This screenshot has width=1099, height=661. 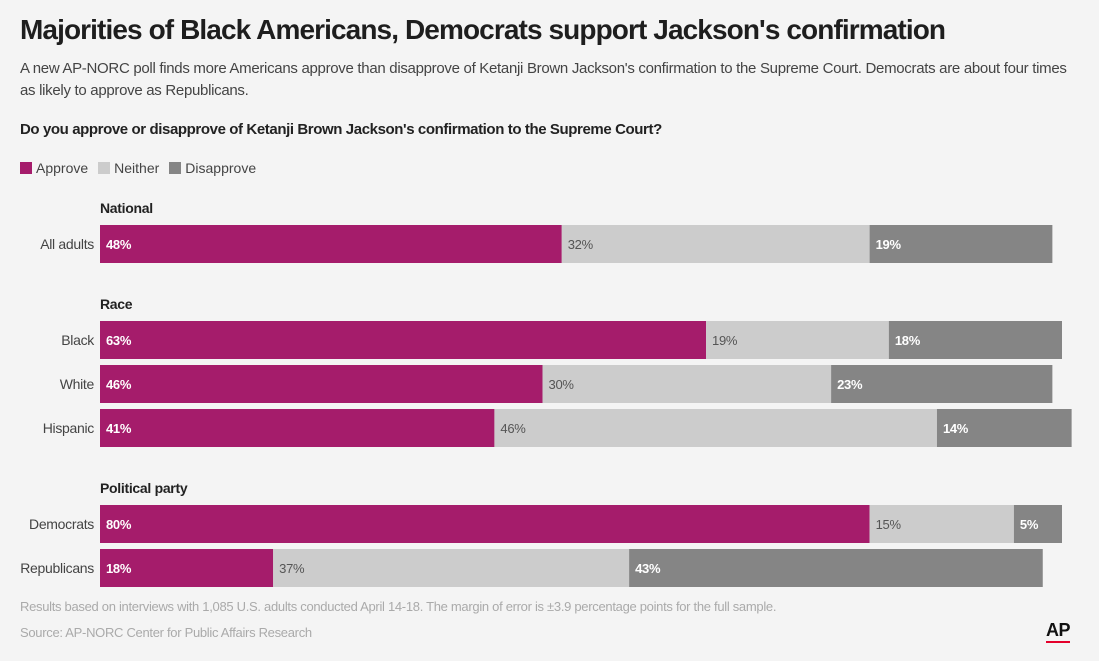 What do you see at coordinates (69, 428) in the screenshot?
I see `category-label-hispanic: Hispanic` at bounding box center [69, 428].